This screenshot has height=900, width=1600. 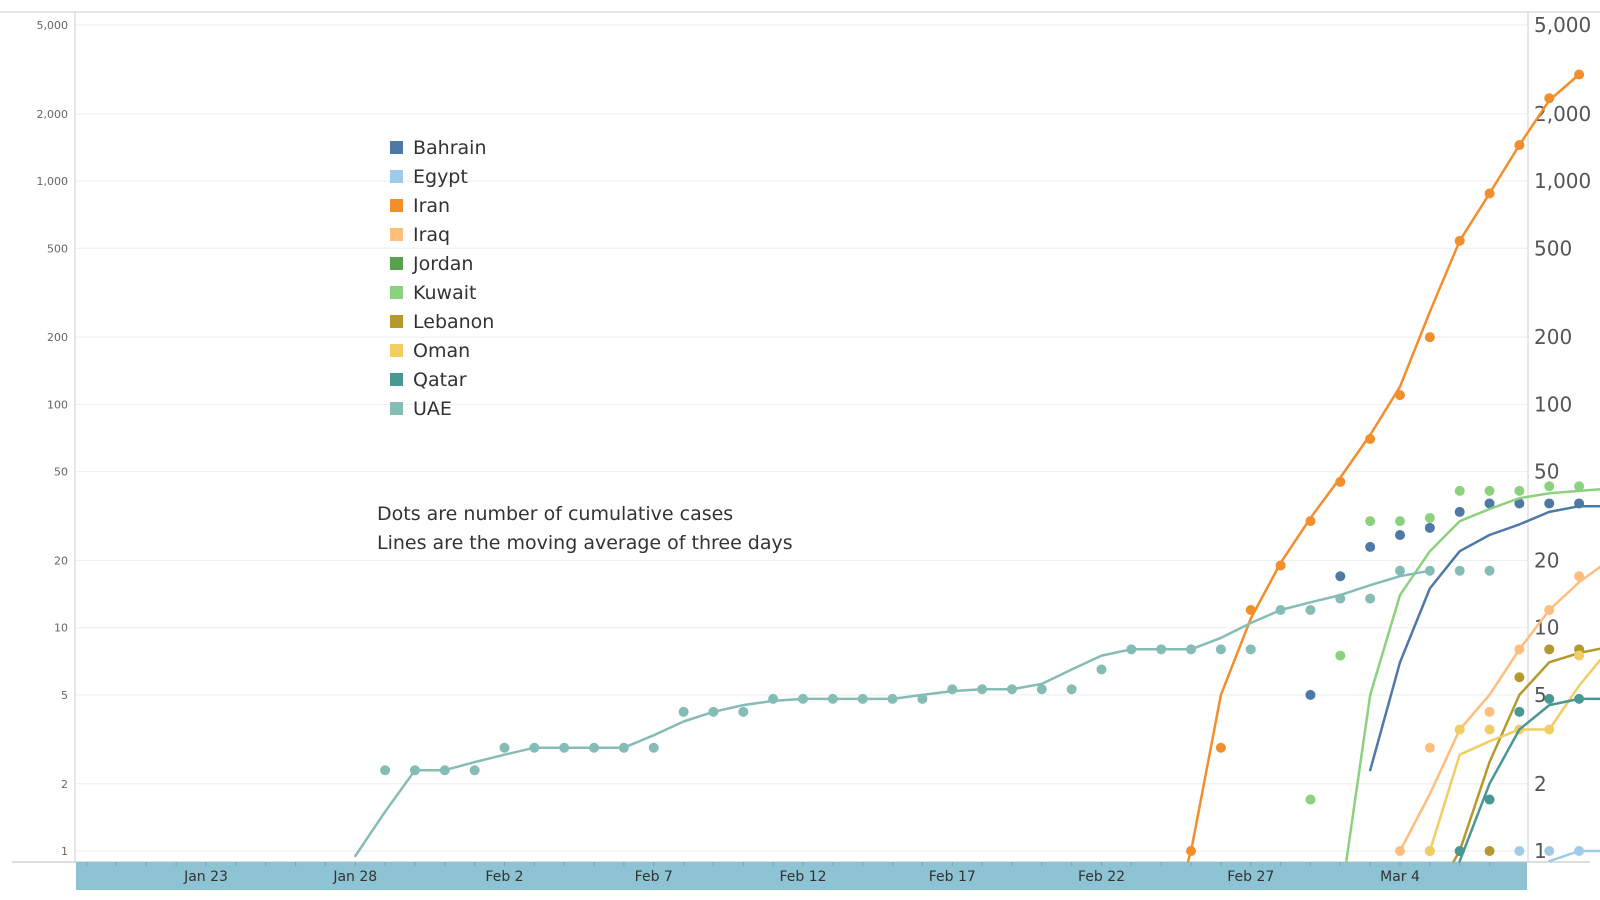 I want to click on legend-item-bahrain: Bahrain, so click(x=442, y=147).